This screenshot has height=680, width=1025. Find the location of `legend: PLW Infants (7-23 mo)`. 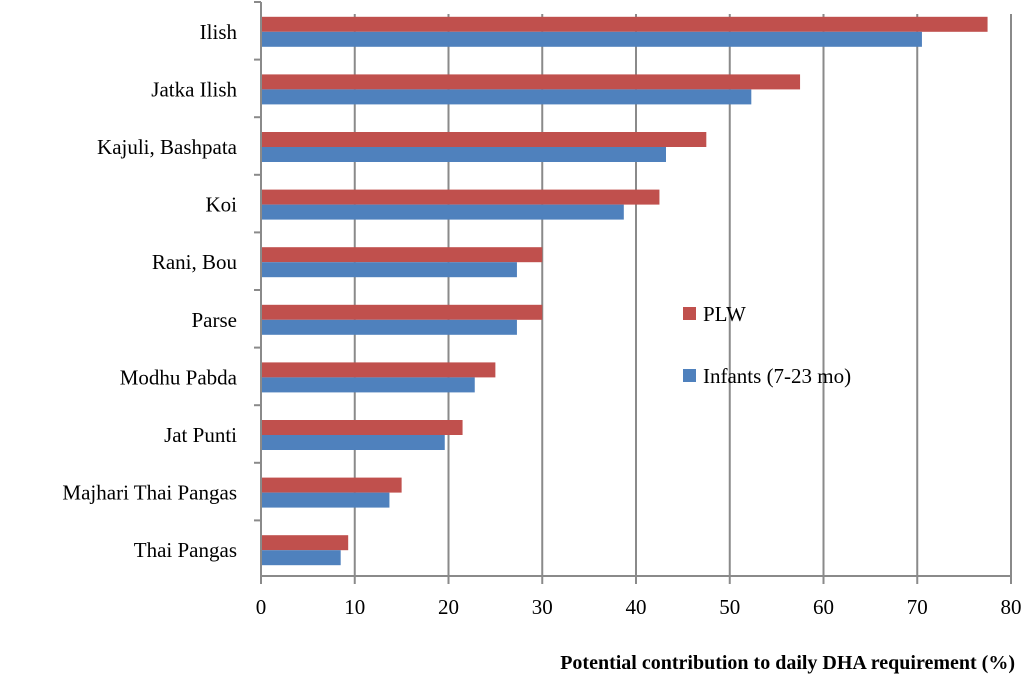

legend: PLW Infants (7-23 mo) is located at coordinates (767, 345).